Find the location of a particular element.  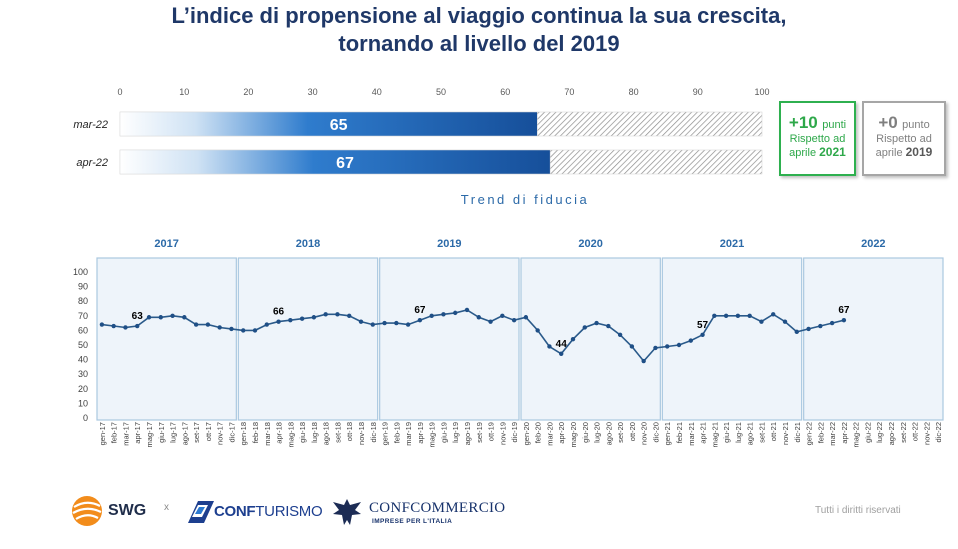

trend-x-tick-ott-20: ott-20 is located at coordinates (632, 431).